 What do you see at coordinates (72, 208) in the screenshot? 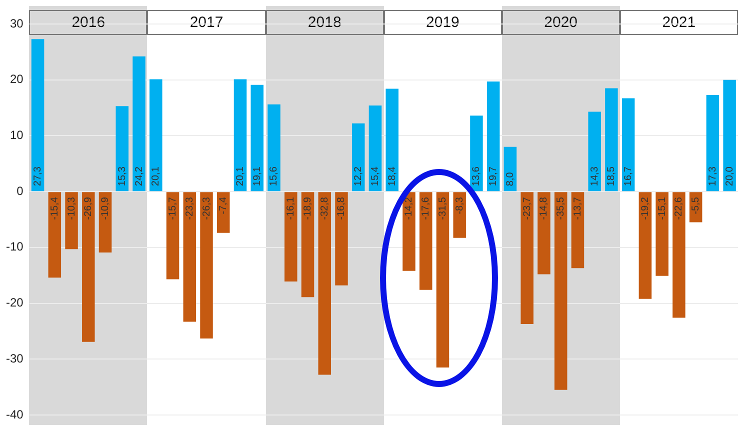
I see `data-label: -10,3` at bounding box center [72, 208].